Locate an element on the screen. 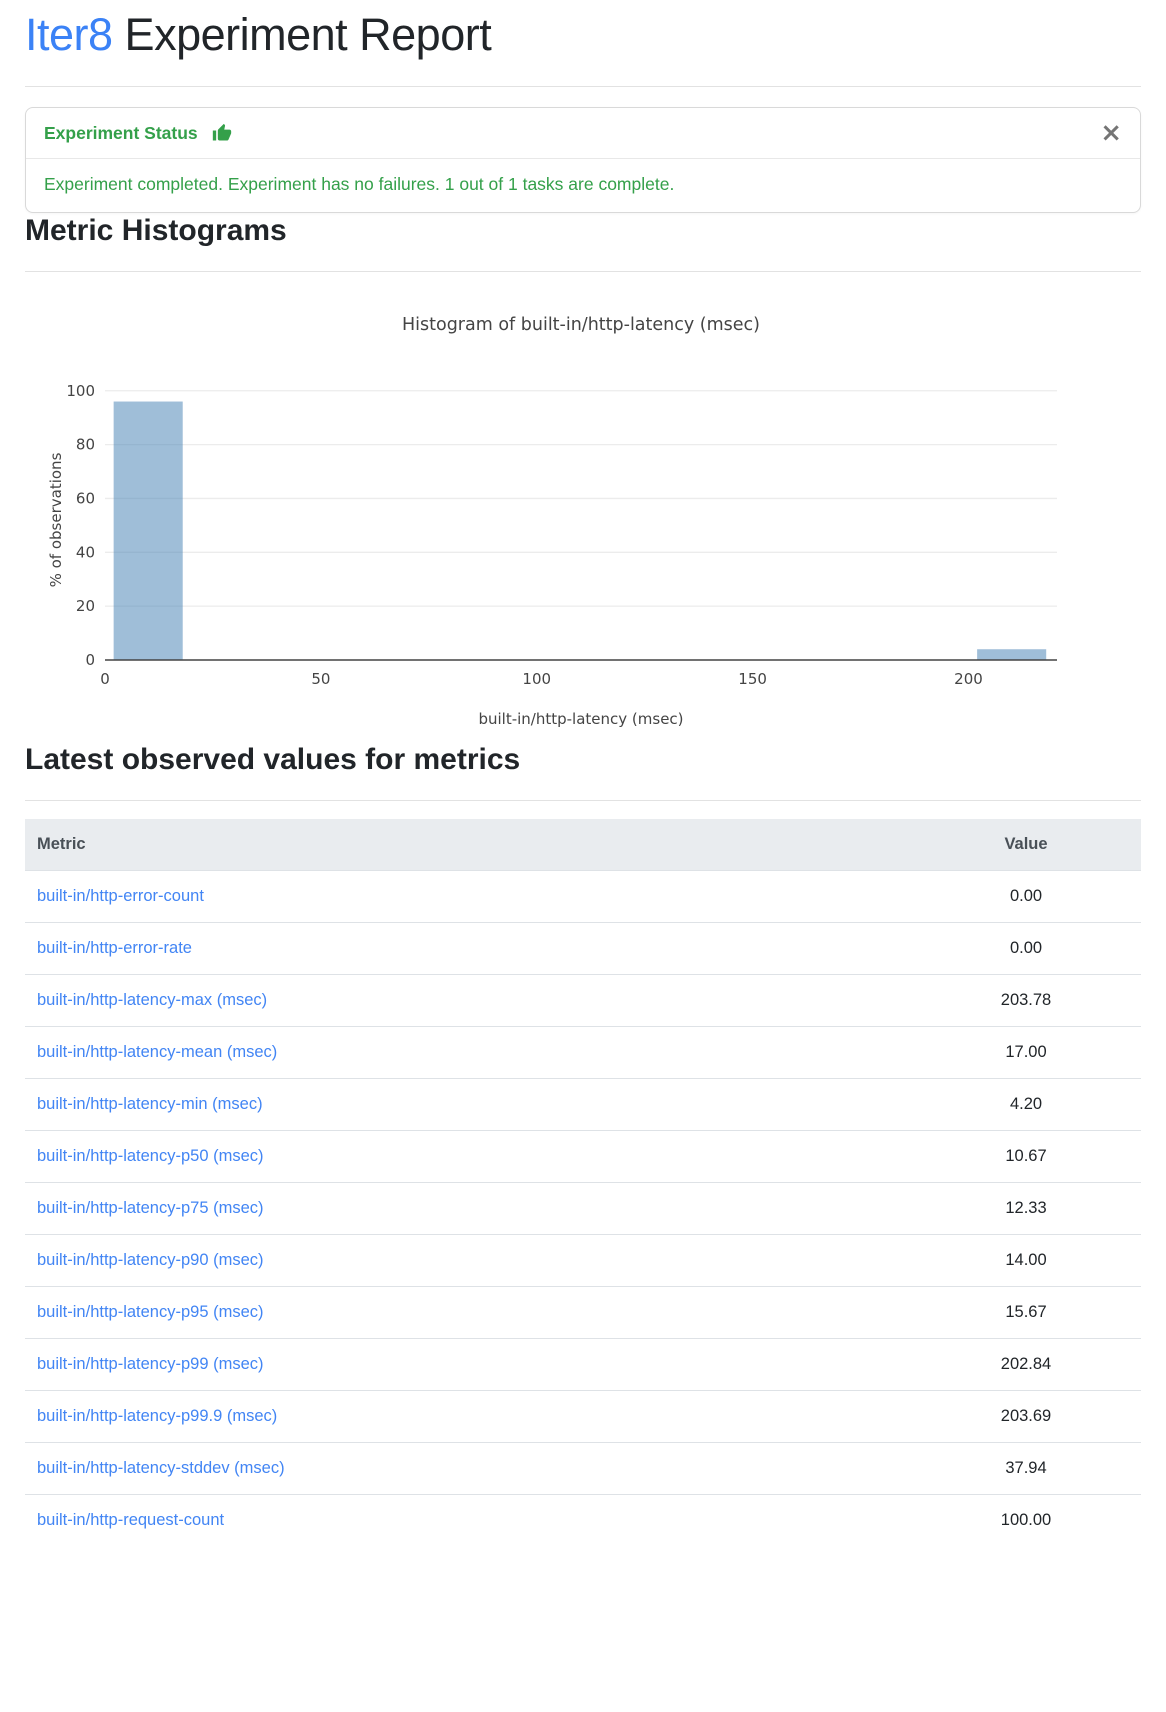 This screenshot has height=1712, width=1166. metric-value: 10.67 is located at coordinates (1026, 1156).